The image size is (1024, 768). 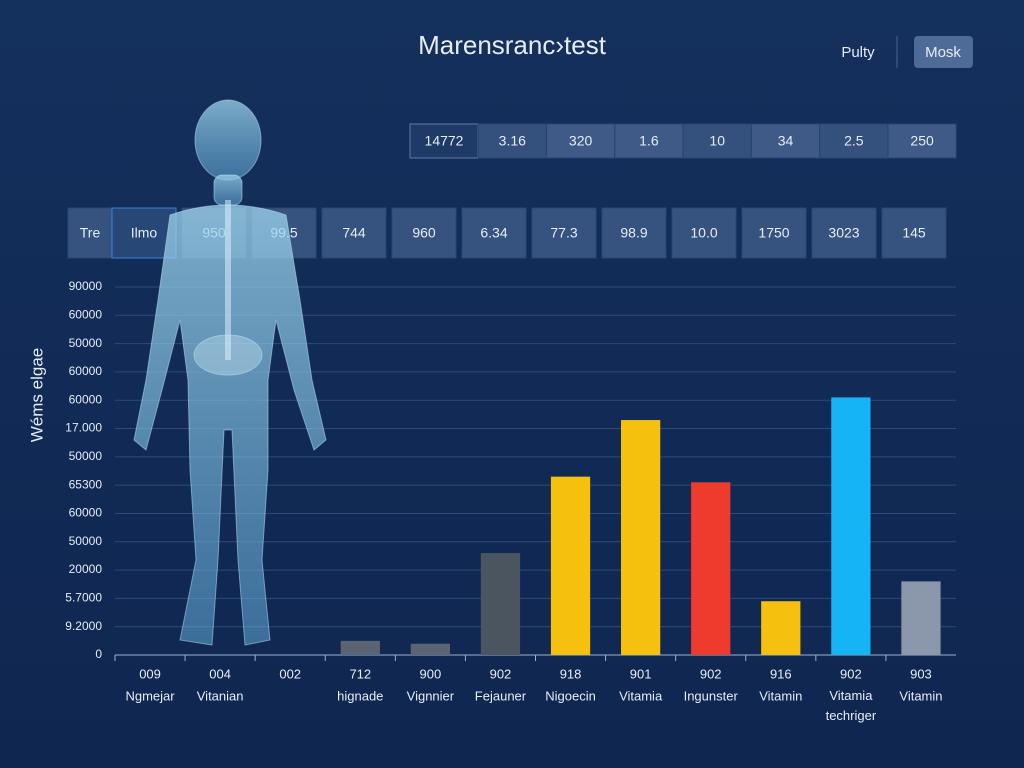 I want to click on table-value: 320, so click(x=581, y=141).